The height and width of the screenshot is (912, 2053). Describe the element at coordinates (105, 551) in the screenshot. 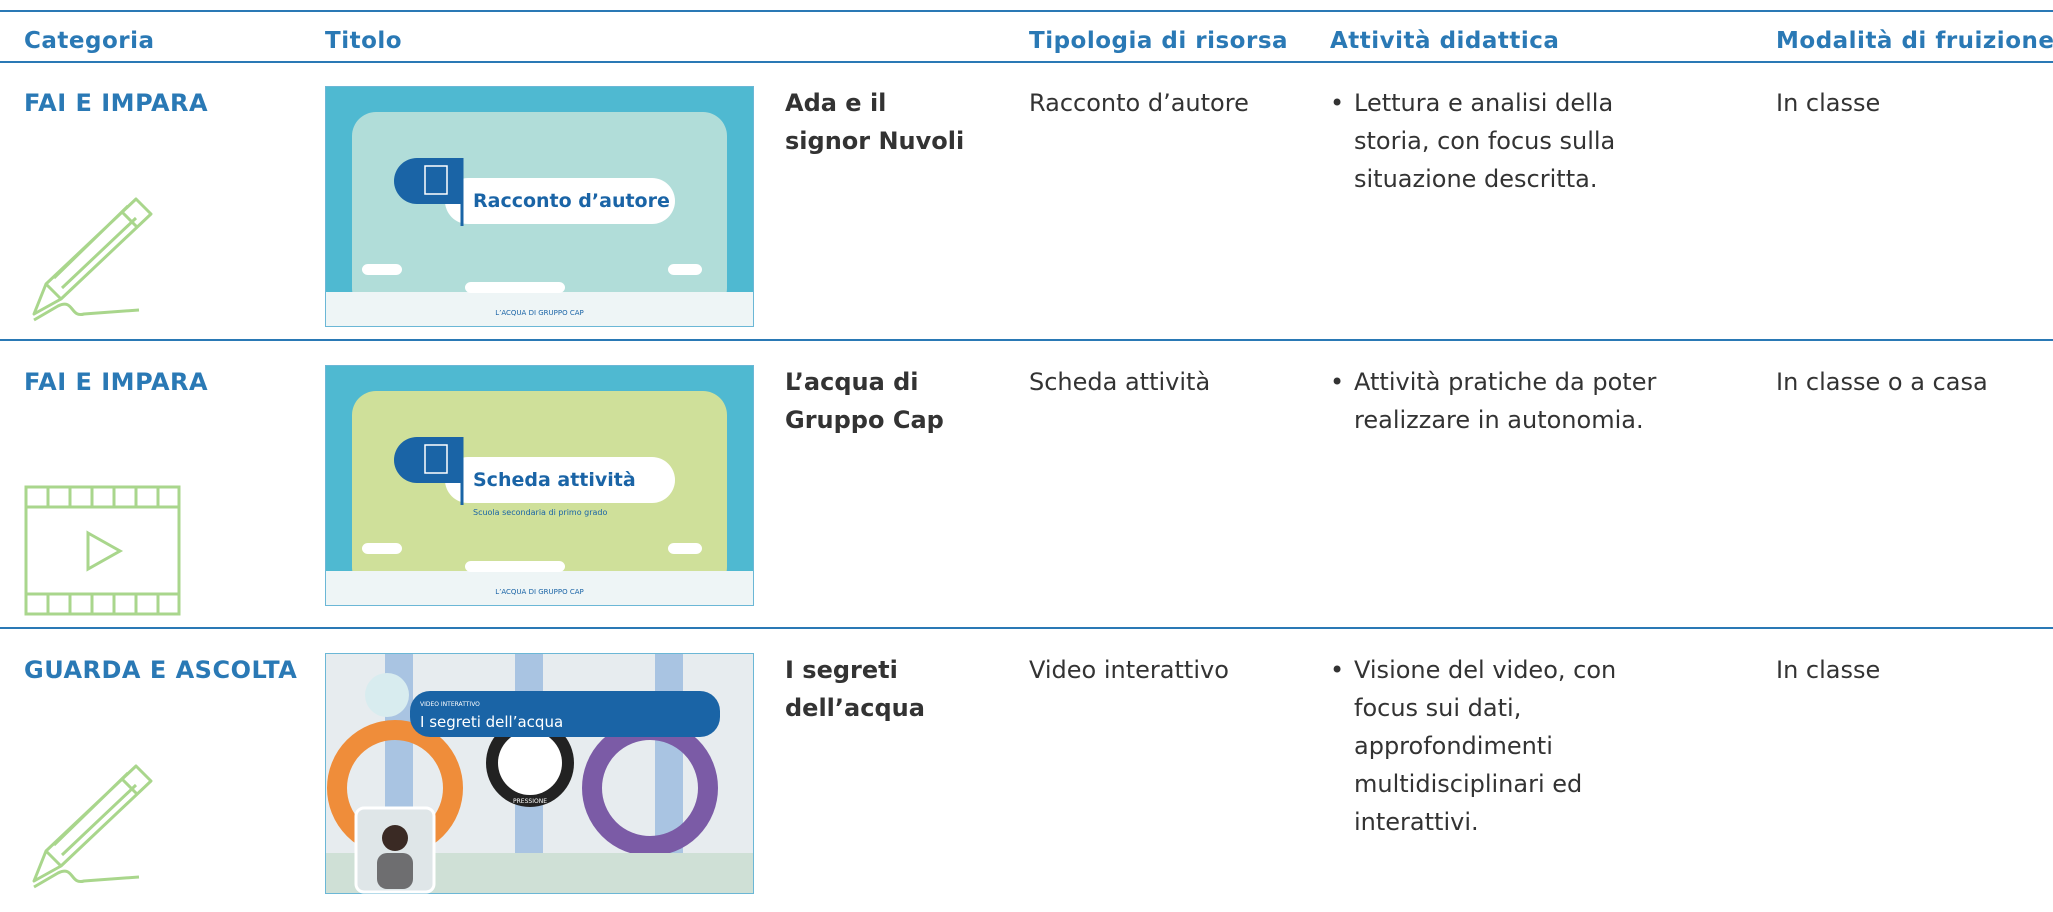

I see `play-icon` at that location.